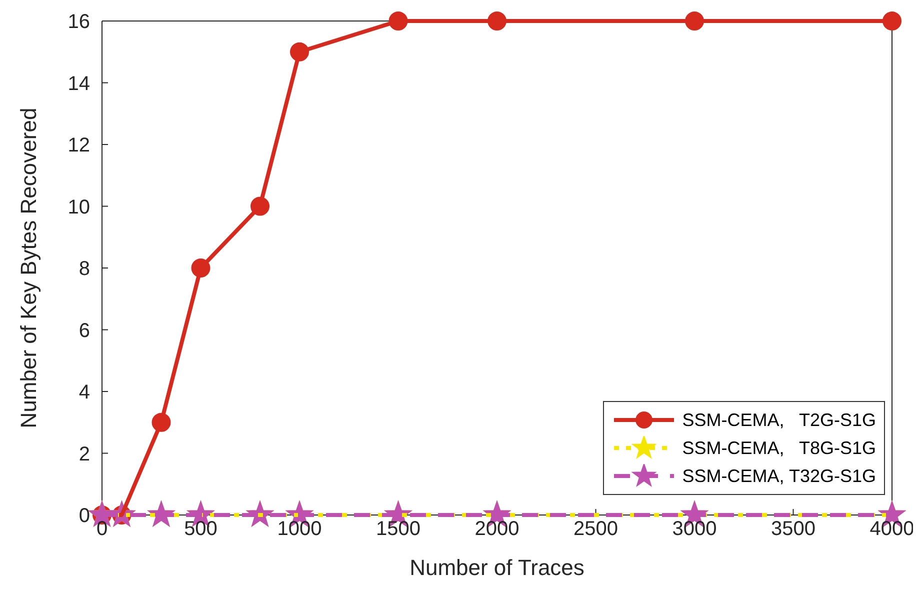 The image size is (921, 603). Describe the element at coordinates (84, 454) in the screenshot. I see `y-tick-label: 2` at that location.